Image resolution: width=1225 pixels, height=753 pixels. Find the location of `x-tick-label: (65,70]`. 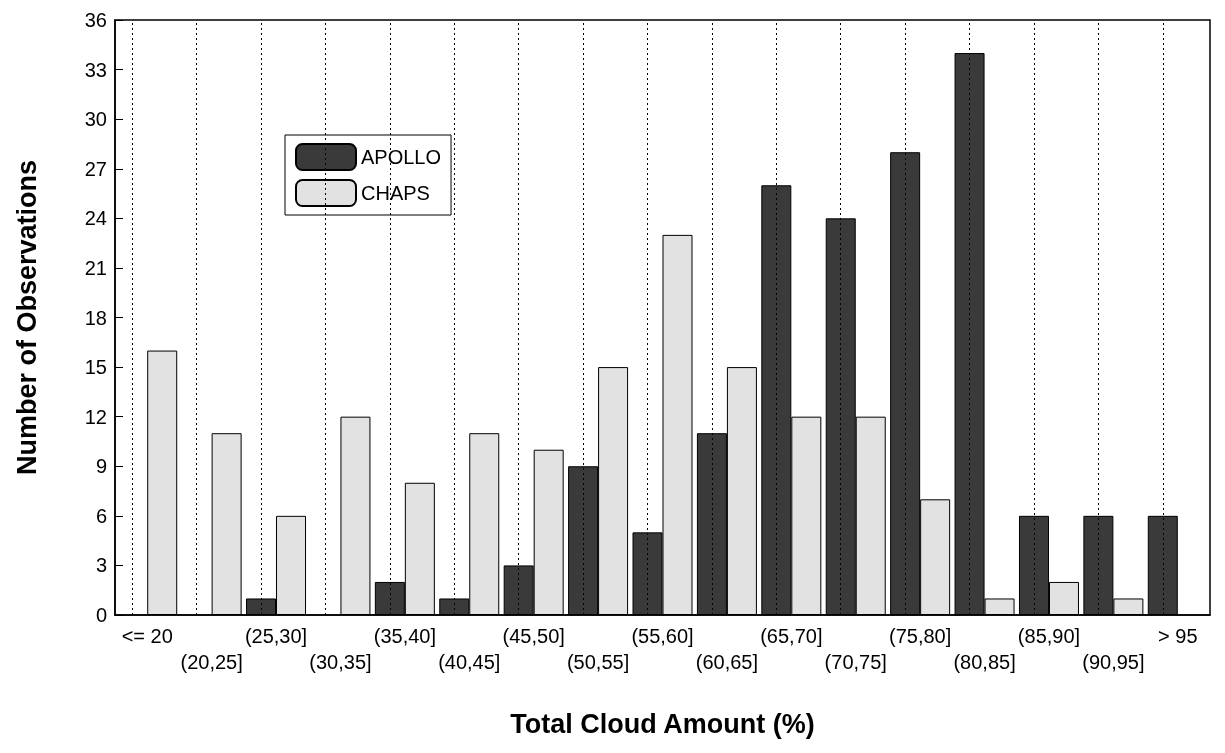

x-tick-label: (65,70] is located at coordinates (791, 636).